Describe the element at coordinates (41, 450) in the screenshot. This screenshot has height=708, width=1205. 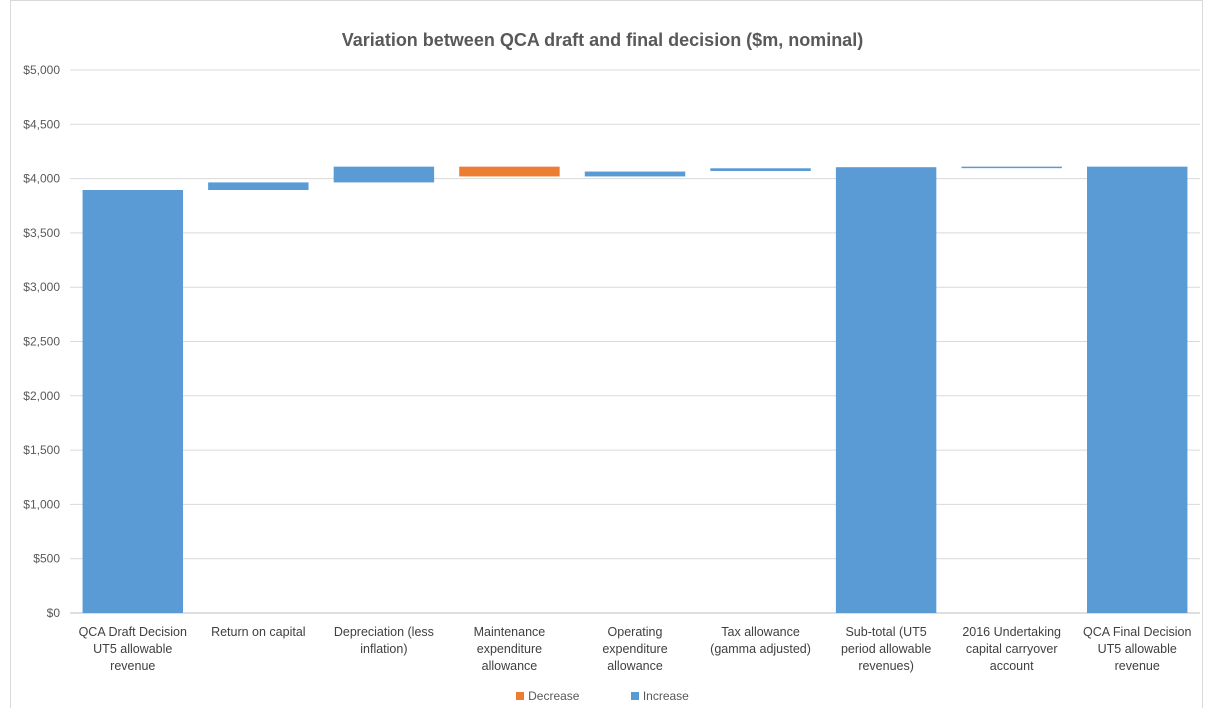
I see `y-tick-label: $1,500` at that location.